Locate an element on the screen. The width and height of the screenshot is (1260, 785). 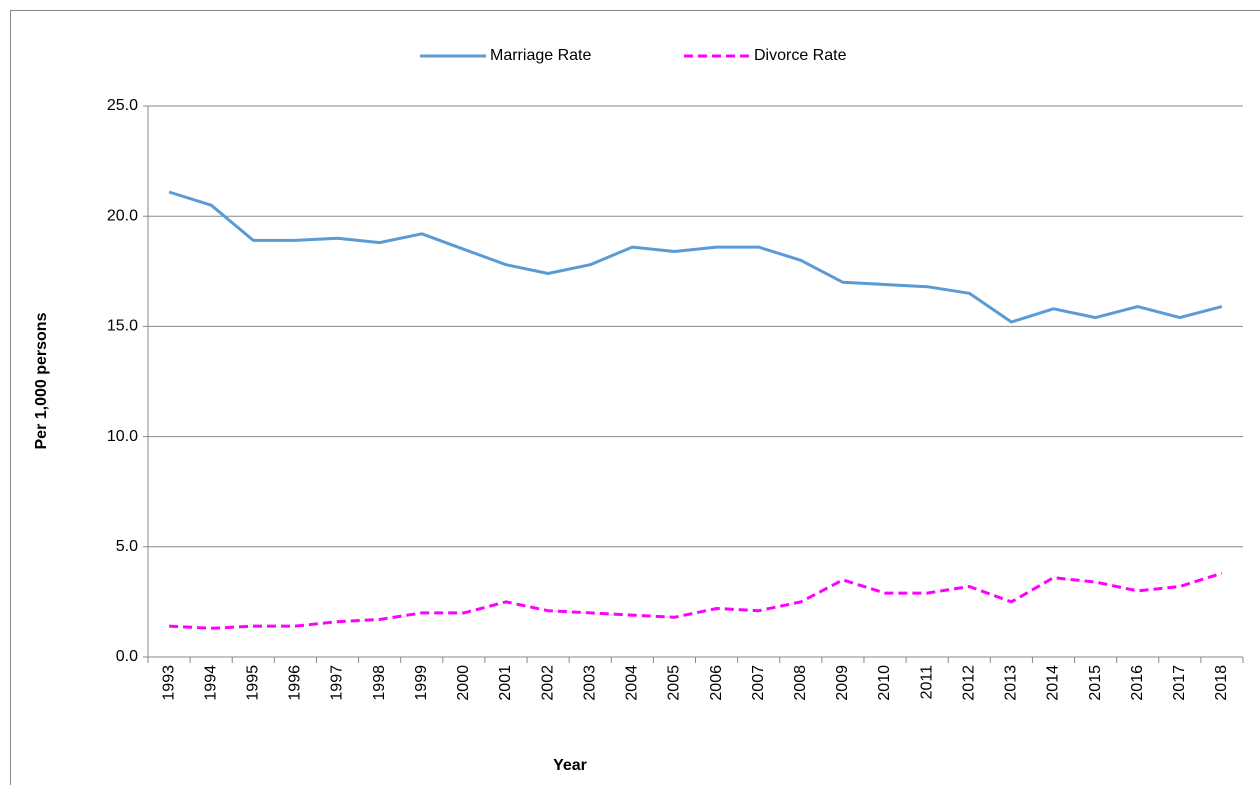
x-tick-label: 2002 is located at coordinates (547, 683).